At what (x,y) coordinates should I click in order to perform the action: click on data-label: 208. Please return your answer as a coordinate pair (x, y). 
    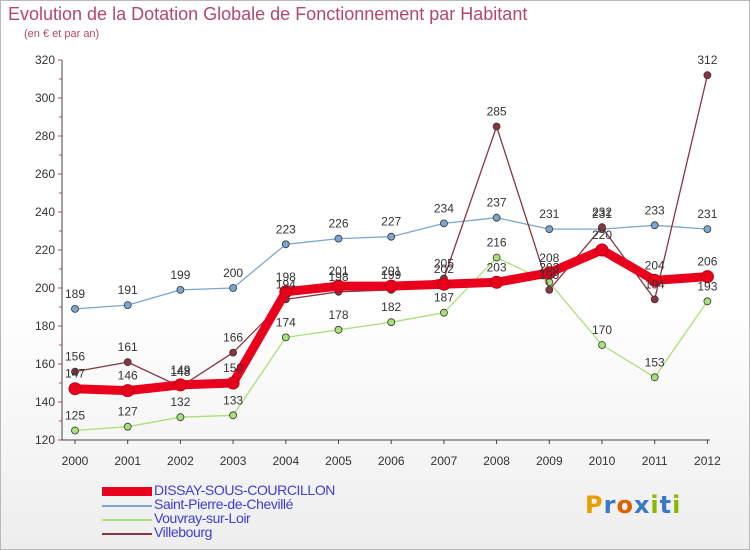
    Looking at the image, I should click on (549, 258).